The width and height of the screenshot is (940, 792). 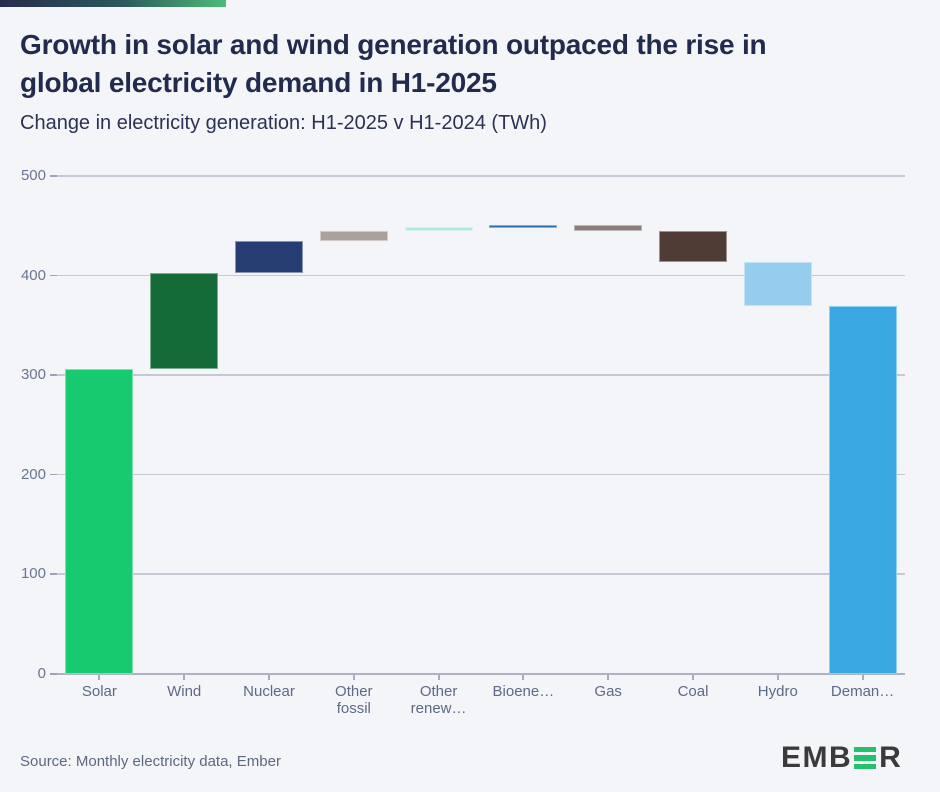 What do you see at coordinates (33, 375) in the screenshot?
I see `y-axis-label-300: 300` at bounding box center [33, 375].